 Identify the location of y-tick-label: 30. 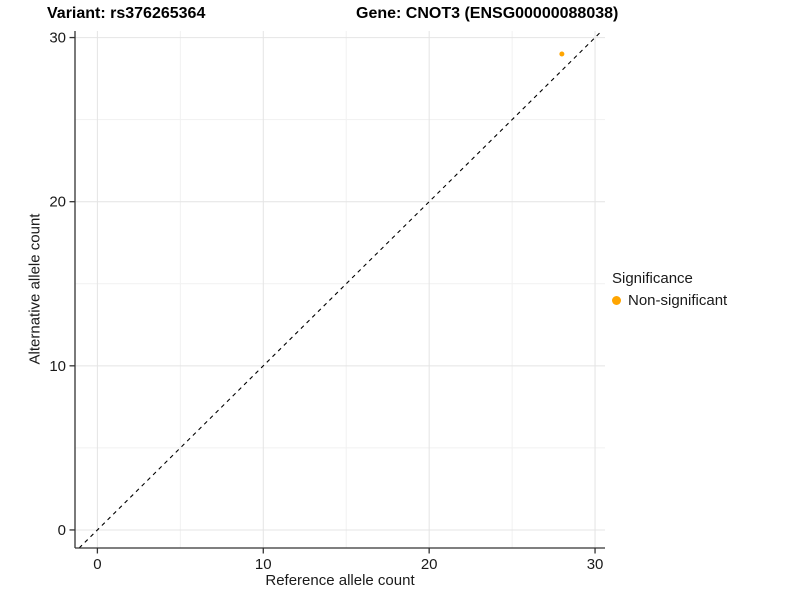
(57, 38).